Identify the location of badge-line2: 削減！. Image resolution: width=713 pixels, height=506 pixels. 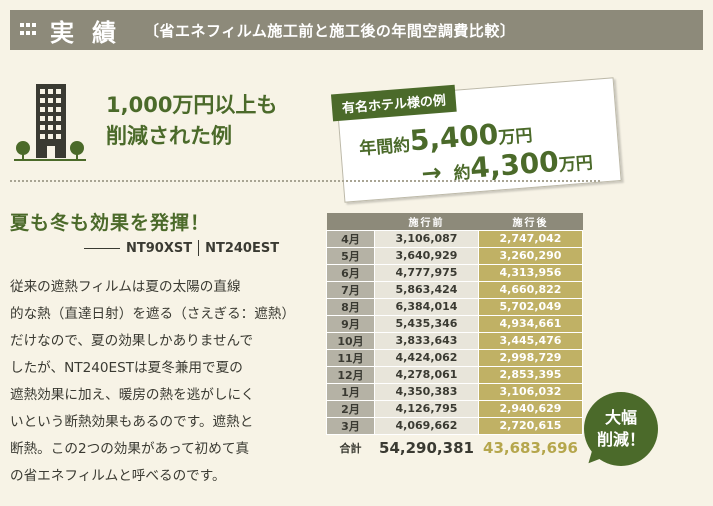
(620, 439).